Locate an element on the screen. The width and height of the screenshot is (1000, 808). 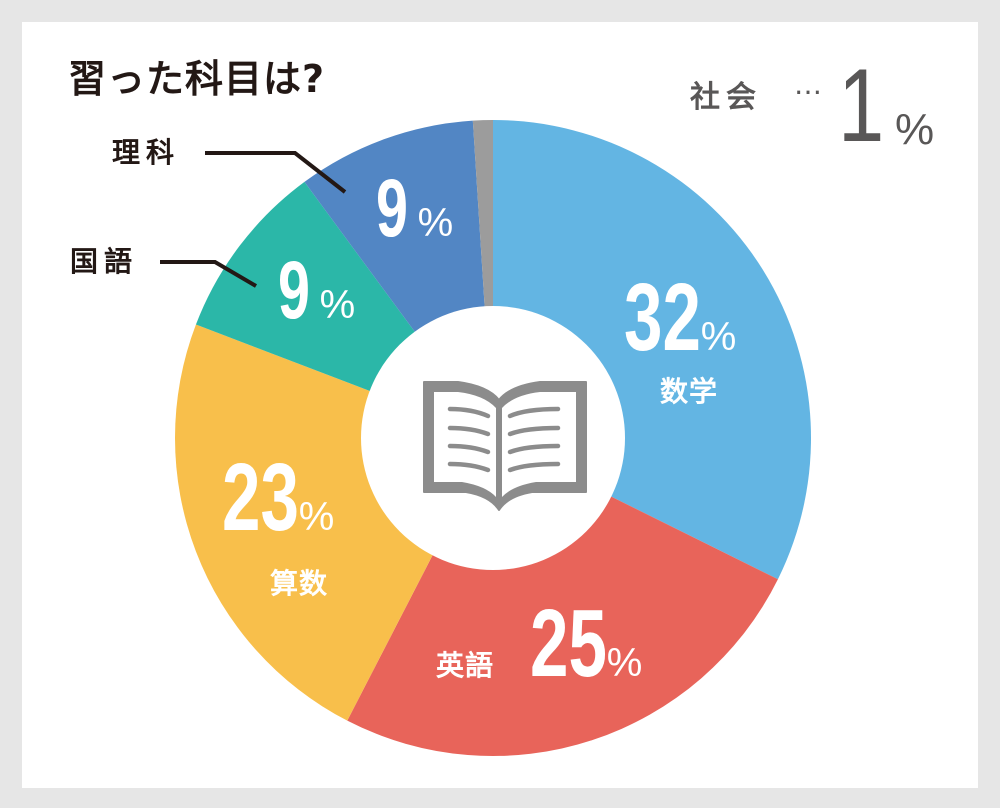
math-name-label: 数学 is located at coordinates (689, 391).